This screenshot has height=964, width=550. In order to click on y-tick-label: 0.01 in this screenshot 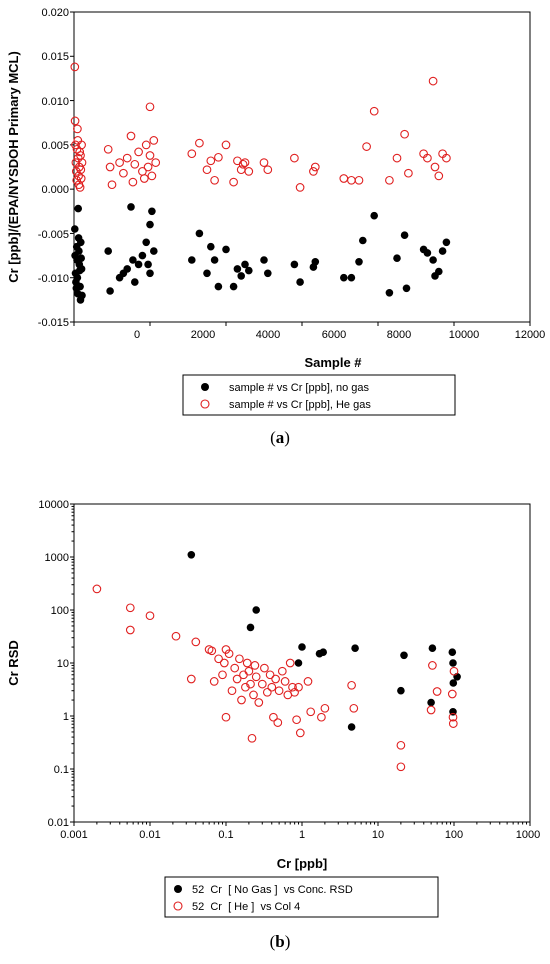, I will do `click(58, 823)`.